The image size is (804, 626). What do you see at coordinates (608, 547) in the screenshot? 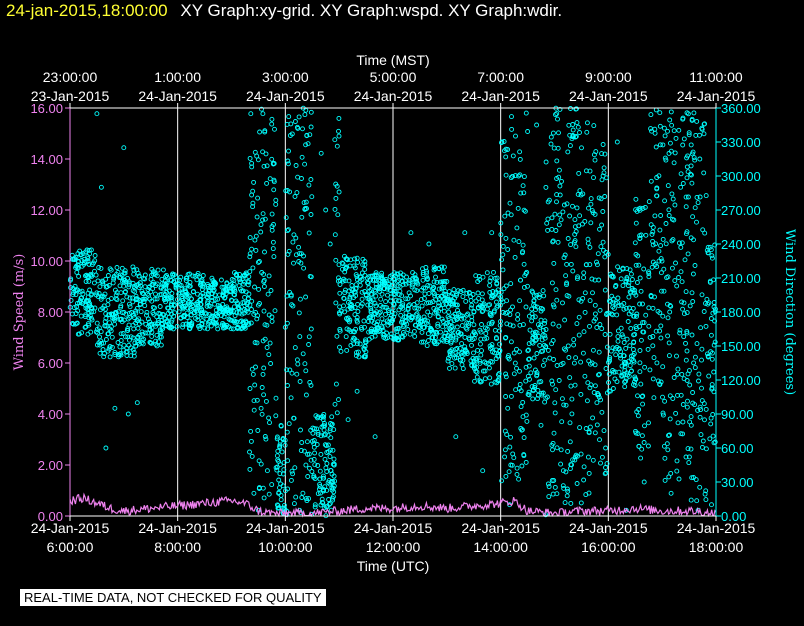
I see `bottom-tick-time: 16:00:00` at bounding box center [608, 547].